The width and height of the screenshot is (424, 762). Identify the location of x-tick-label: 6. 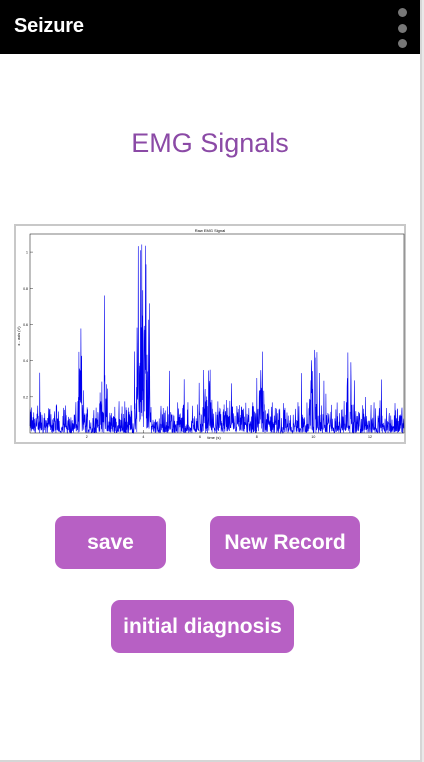
(200, 437).